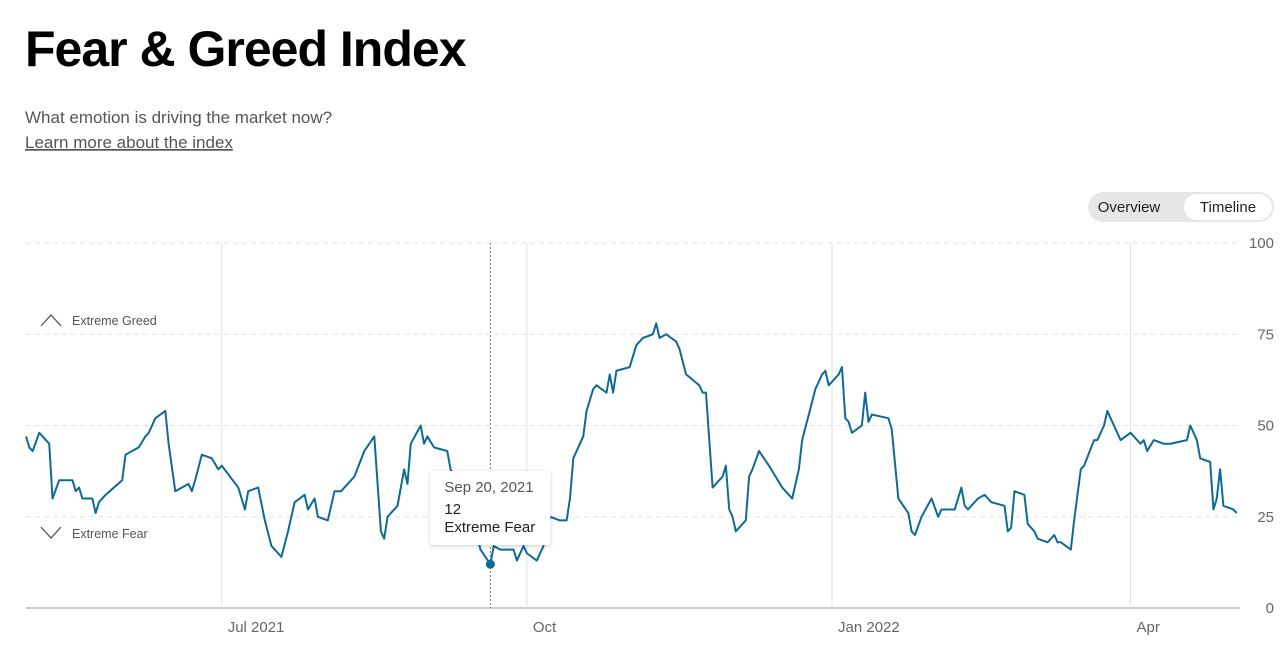 The image size is (1282, 647). I want to click on annotation-label: Extreme Fear, so click(110, 534).